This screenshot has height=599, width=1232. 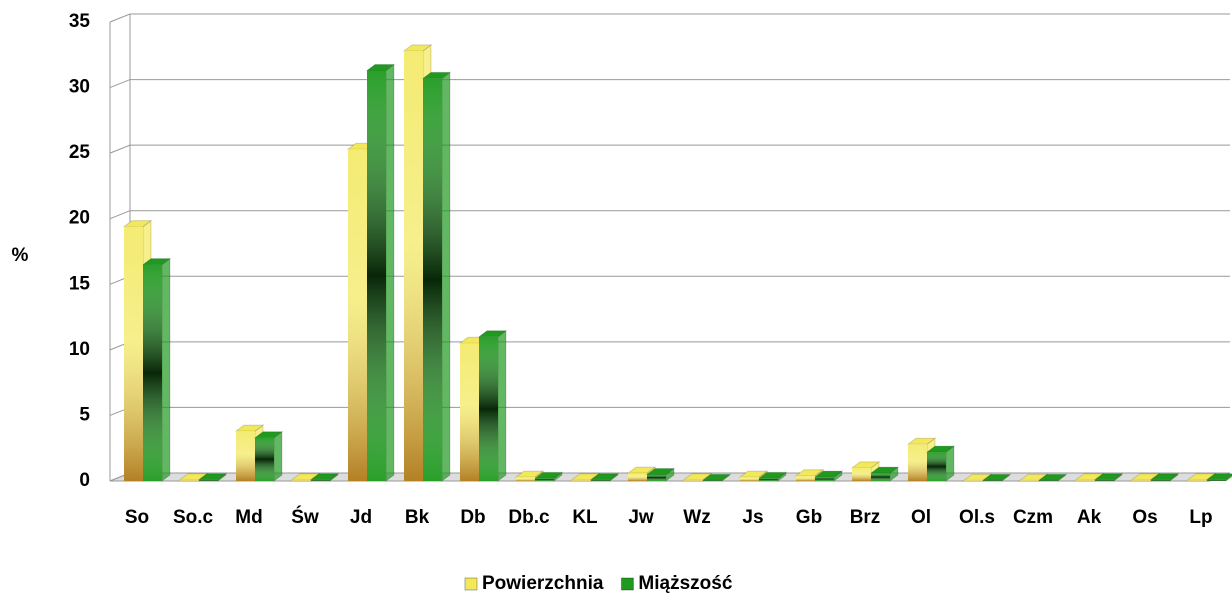 I want to click on x-tick-label: Ak, so click(x=1089, y=517).